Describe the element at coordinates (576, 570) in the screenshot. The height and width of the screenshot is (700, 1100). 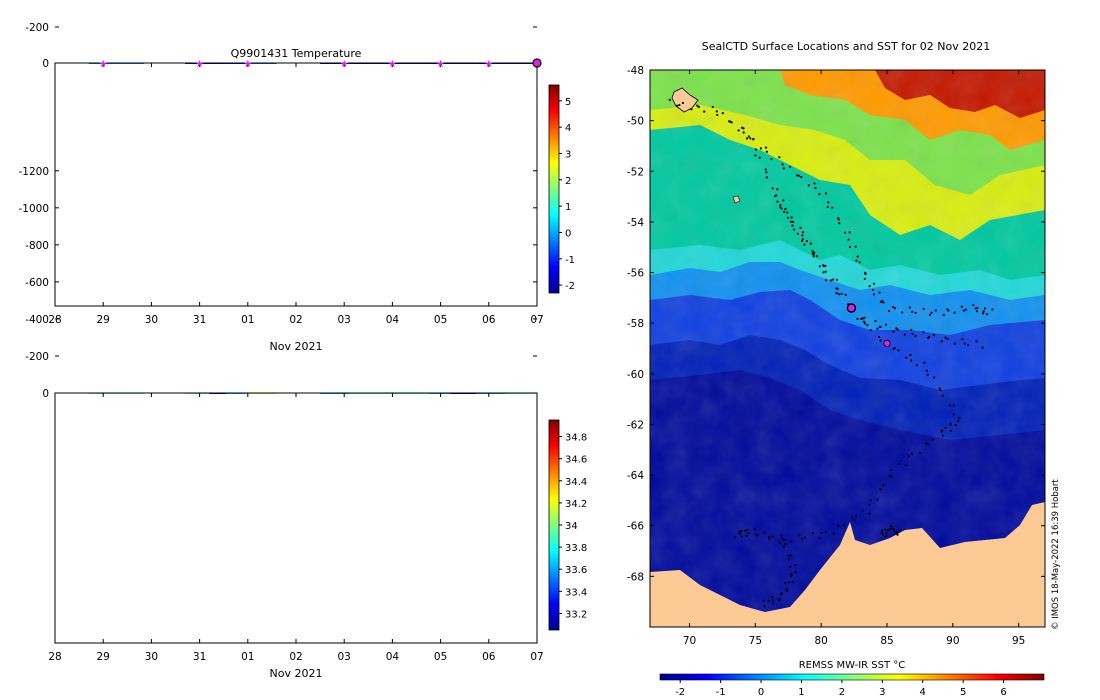
I see `colorbar-tick-label: 33.6` at that location.